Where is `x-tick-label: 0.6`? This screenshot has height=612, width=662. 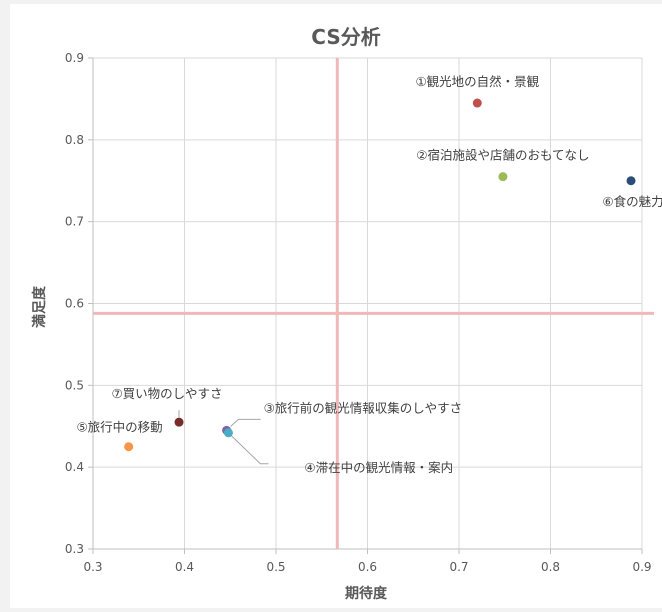
x-tick-label: 0.6 is located at coordinates (367, 567).